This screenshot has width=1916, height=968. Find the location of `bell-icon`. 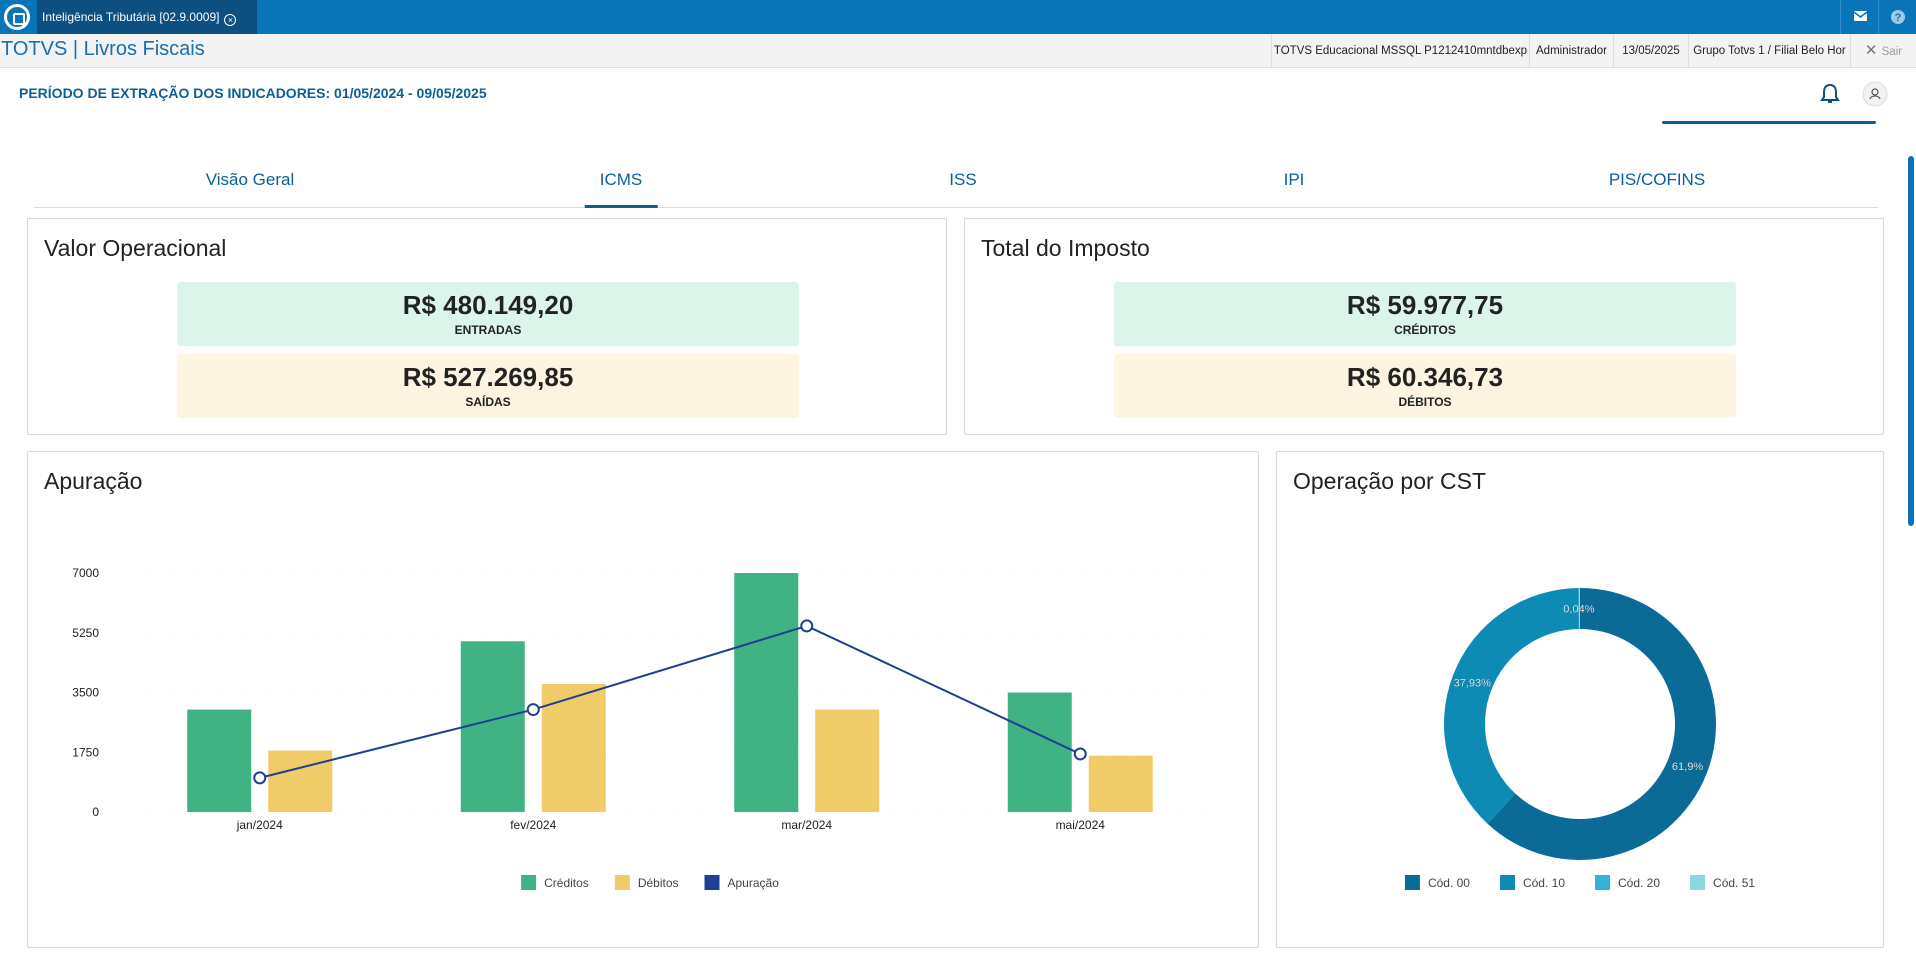

bell-icon is located at coordinates (1830, 94).